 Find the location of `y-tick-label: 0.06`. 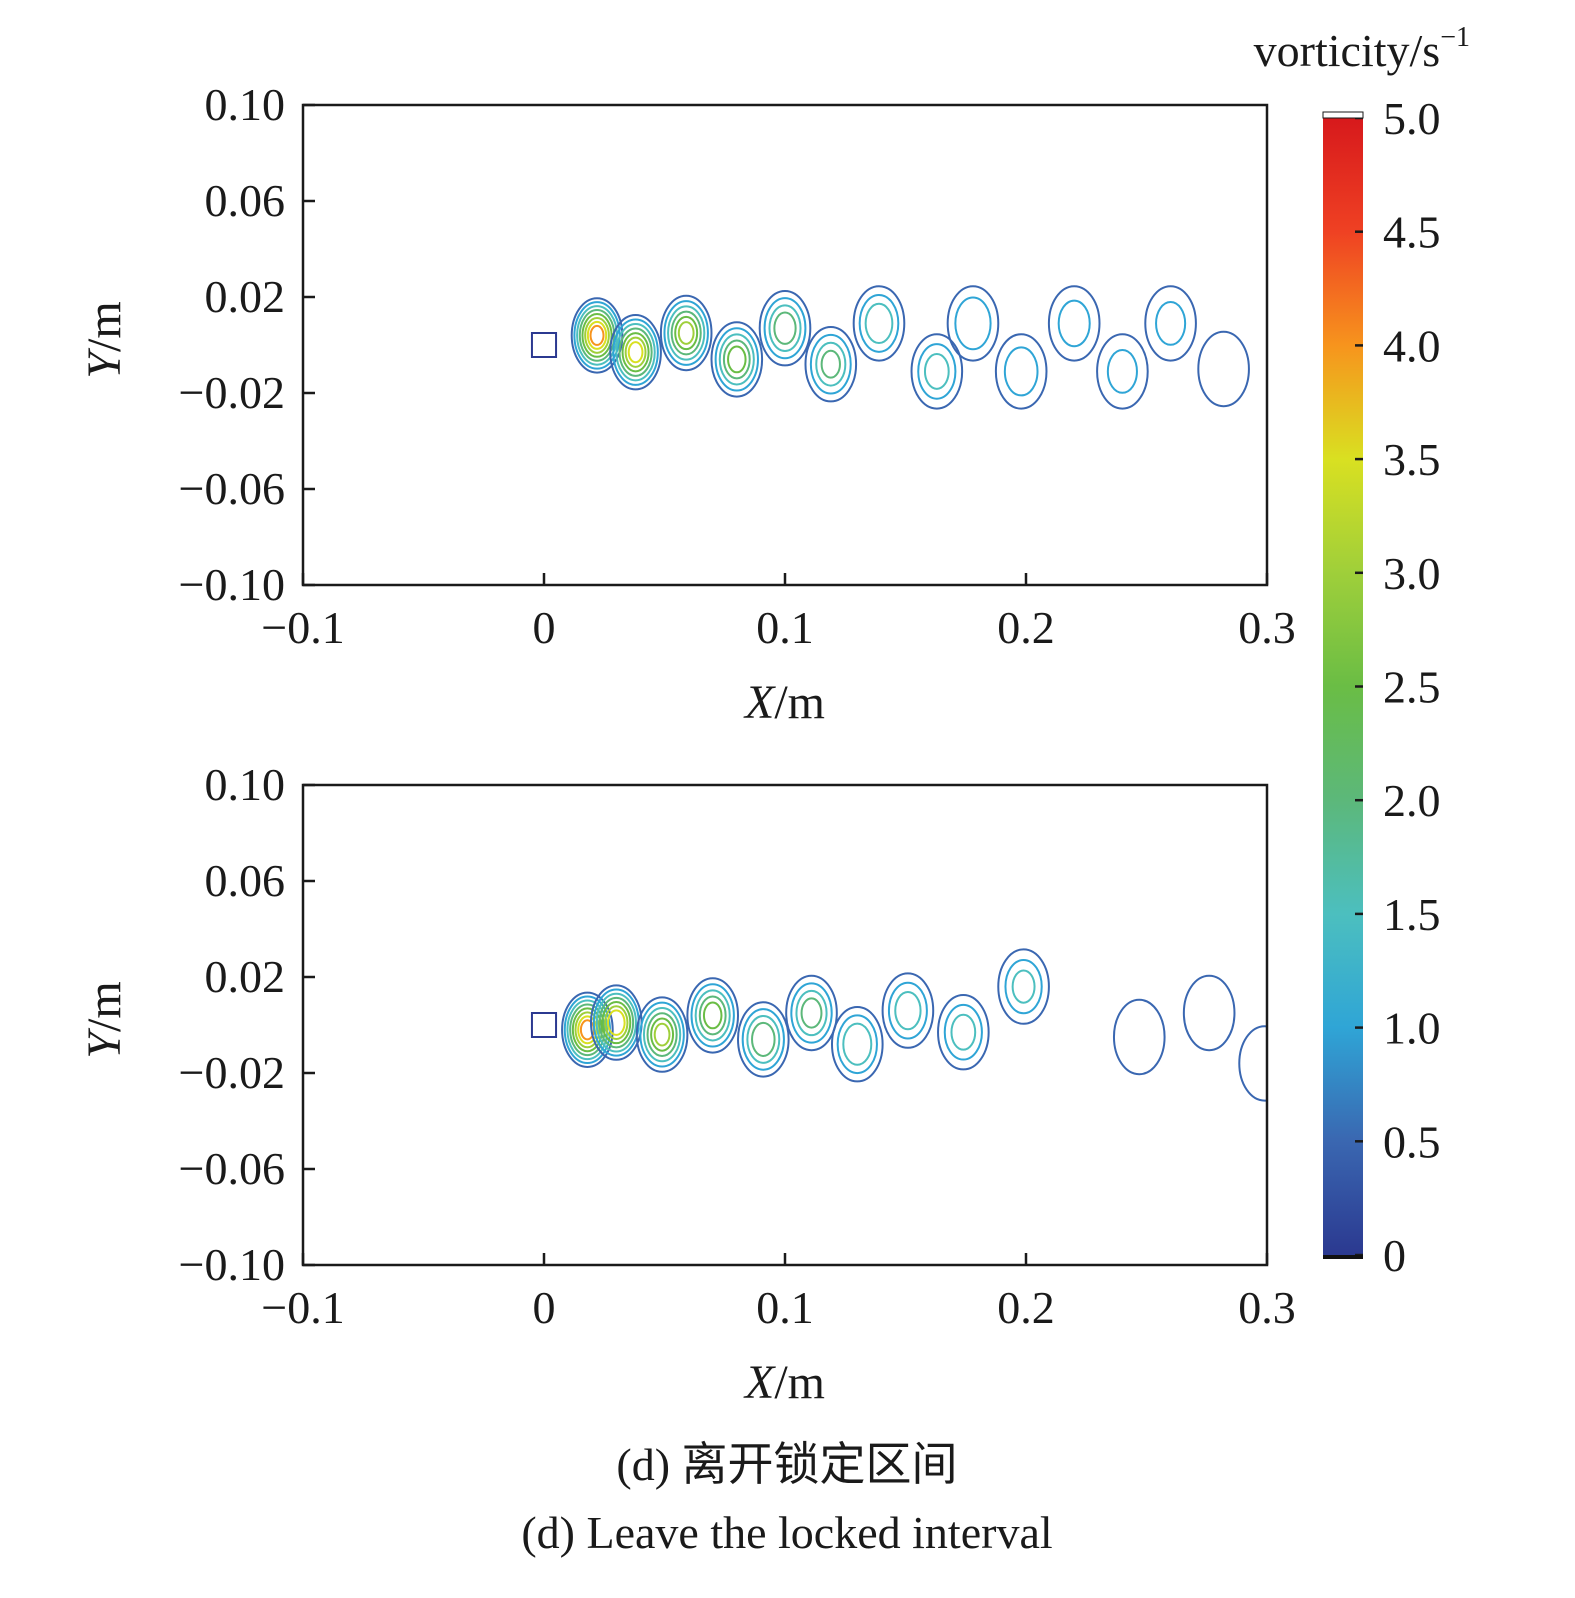

y-tick-label: 0.06 is located at coordinates (245, 880).